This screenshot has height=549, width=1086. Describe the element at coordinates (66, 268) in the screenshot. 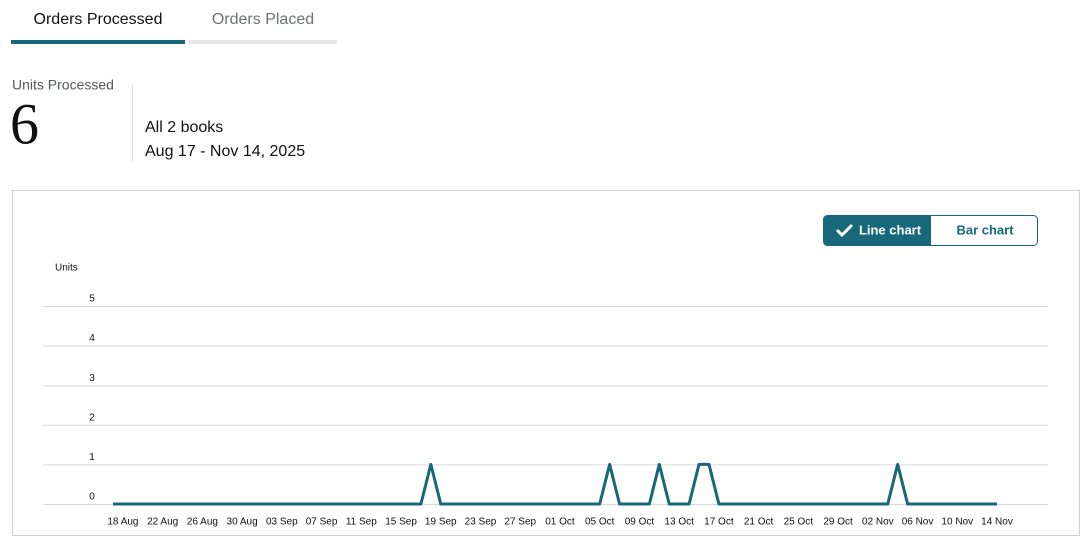

I see `y-axis-label: Units` at that location.